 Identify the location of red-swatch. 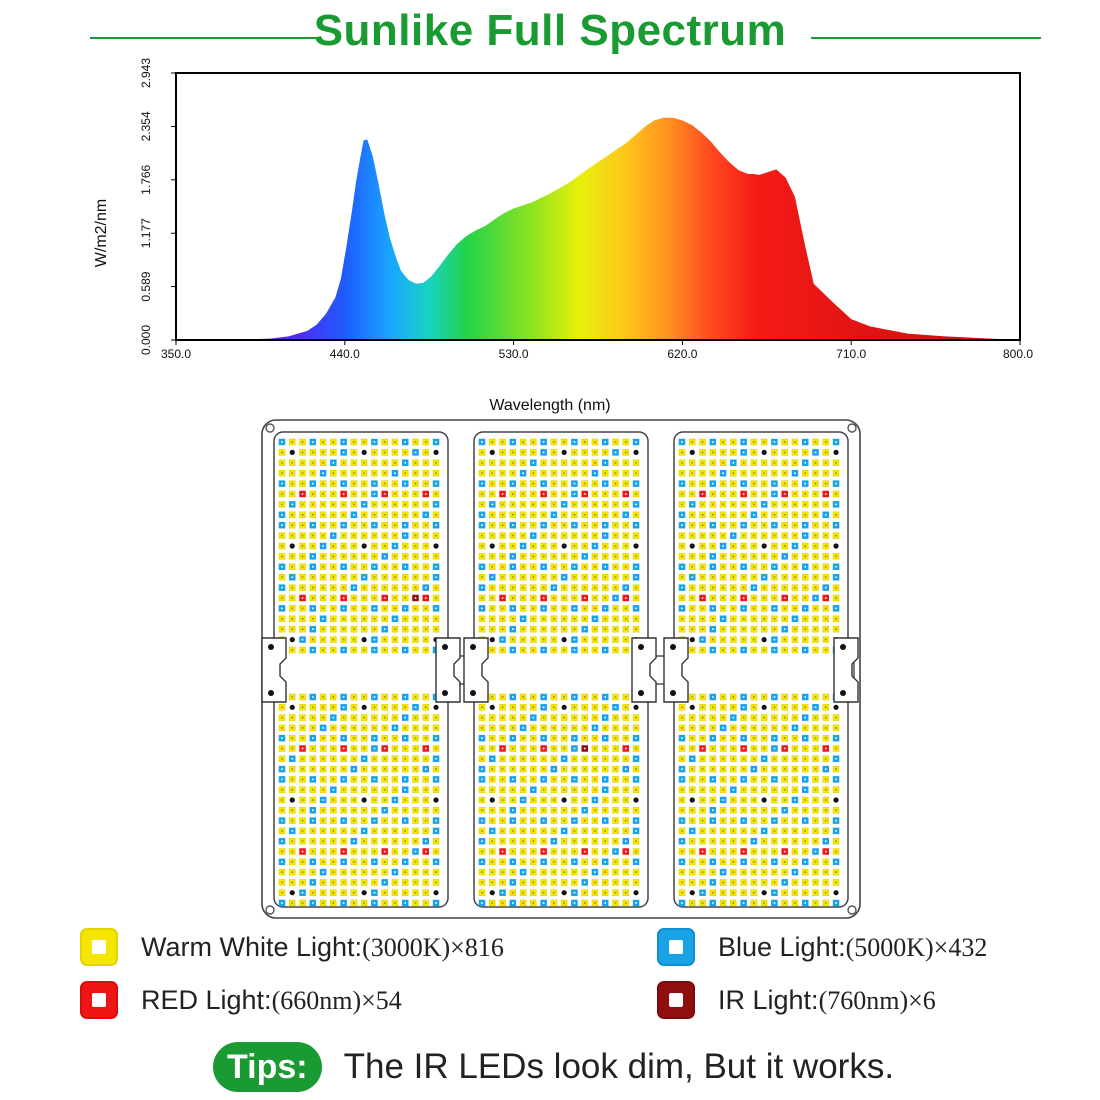
(99, 1000).